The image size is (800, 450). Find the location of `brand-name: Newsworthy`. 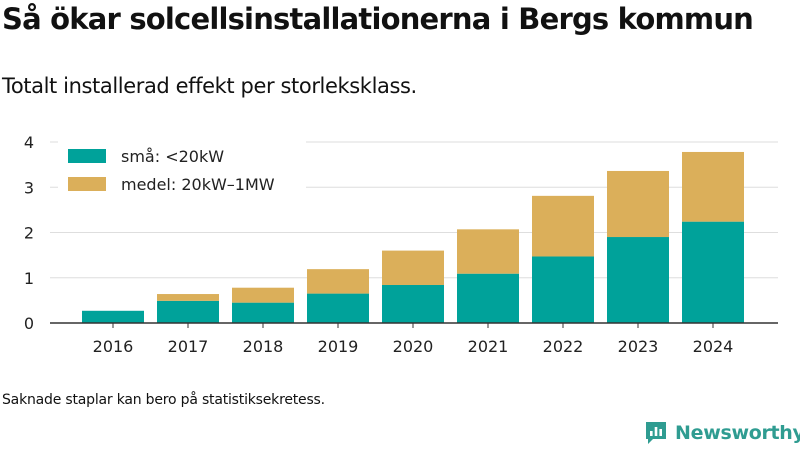

brand-name: Newsworthy is located at coordinates (737, 433).